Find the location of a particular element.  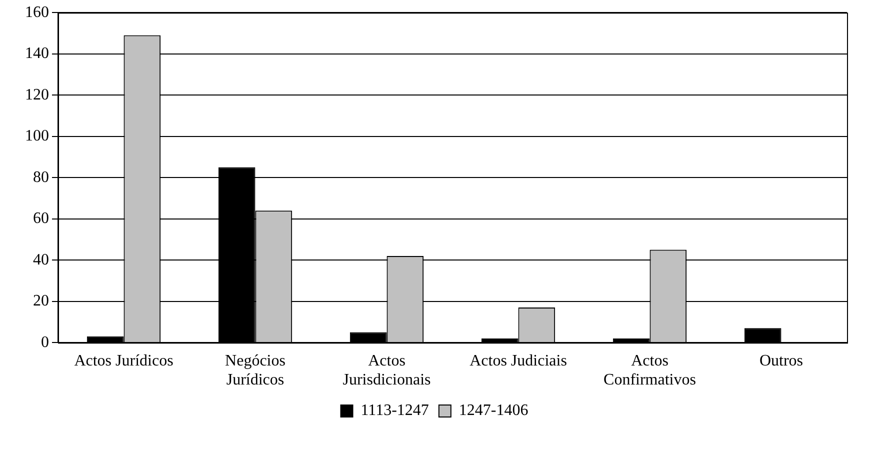

y-tick-label: 40 is located at coordinates (41, 259).